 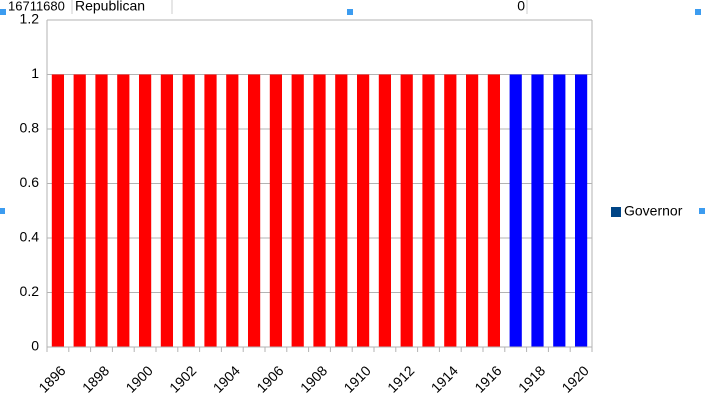 What do you see at coordinates (30, 237) in the screenshot?
I see `y-tick-label: 0.4` at bounding box center [30, 237].